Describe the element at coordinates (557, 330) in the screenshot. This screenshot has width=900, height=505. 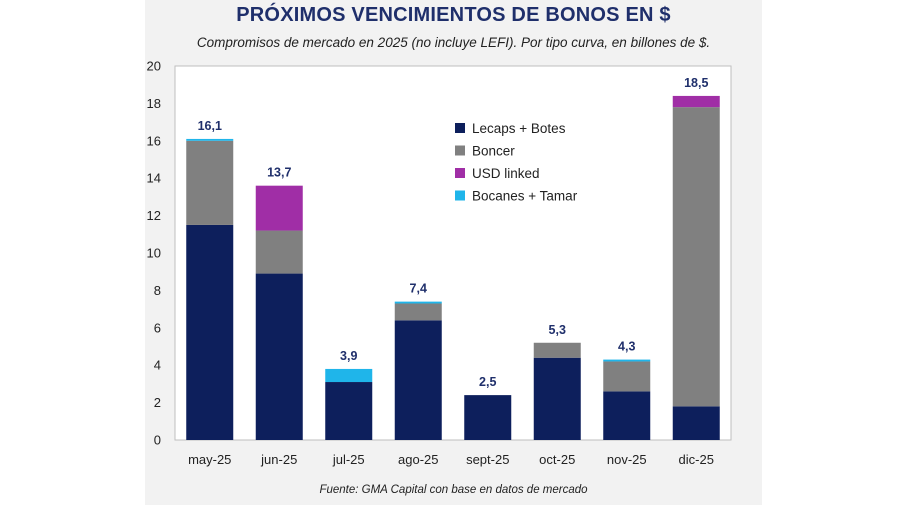
I see `total-label: 5,3` at that location.